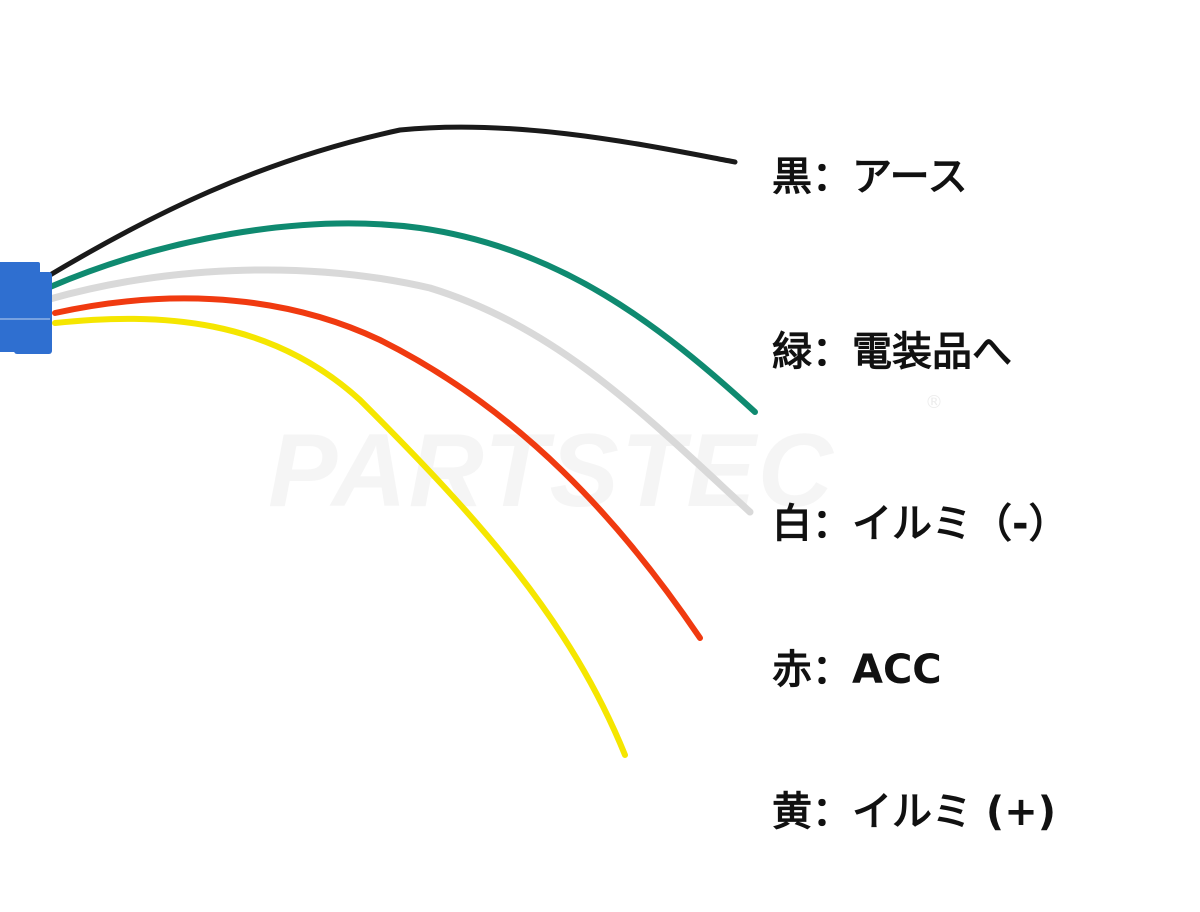 Image resolution: width=1200 pixels, height=912 pixels. Describe the element at coordinates (390, 202) in the screenshot. I see `wire-black` at that location.